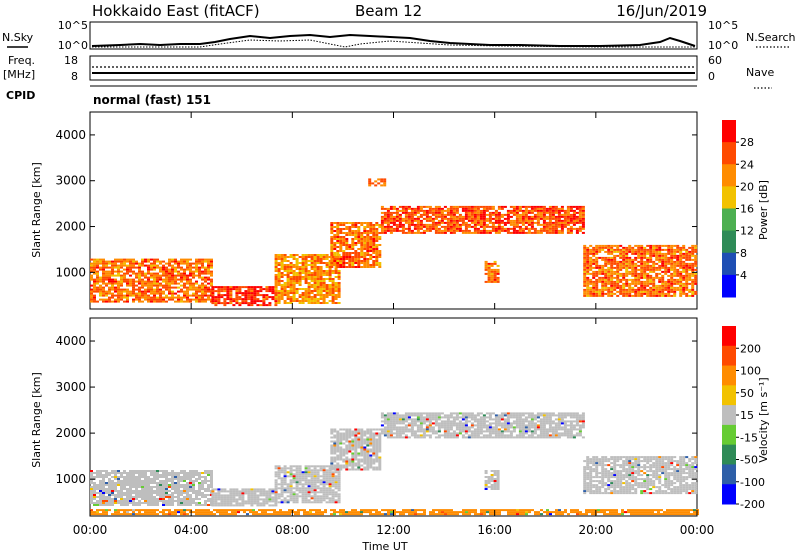  I want to click on velocity-feature, so click(244, 497).